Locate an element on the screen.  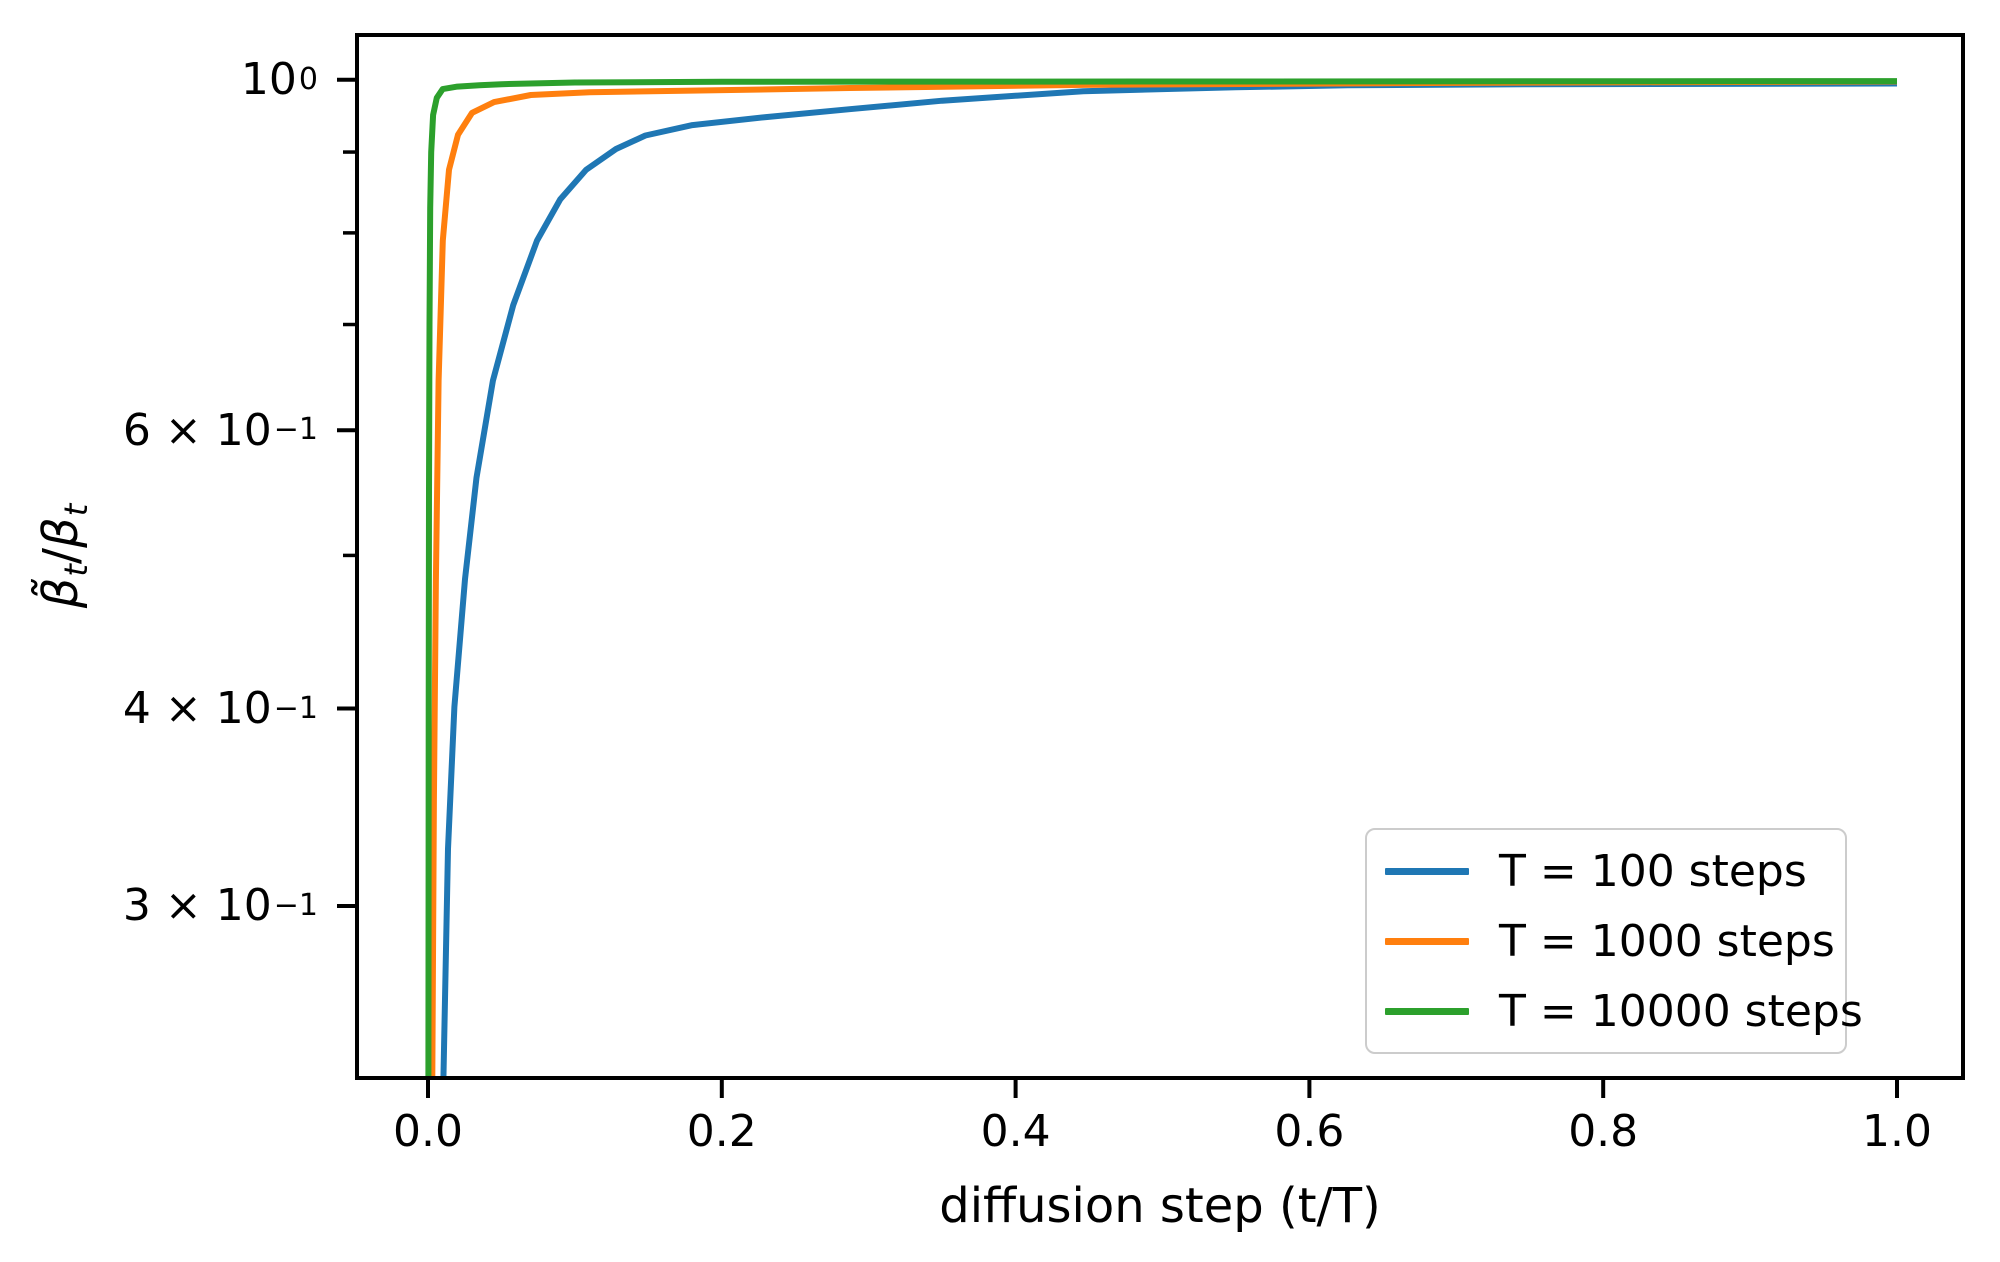
x-tick-label: 0.8 is located at coordinates (1603, 1131).